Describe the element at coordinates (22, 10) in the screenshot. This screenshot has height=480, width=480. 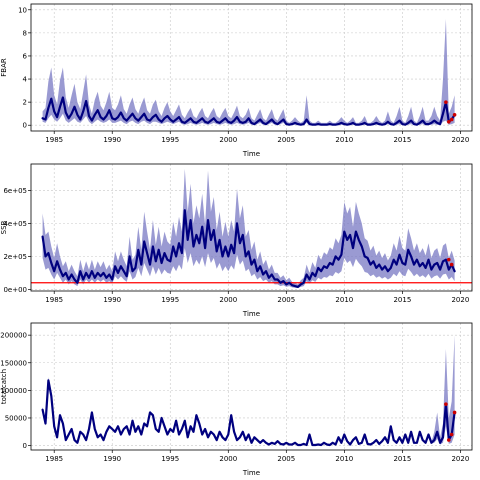
I see `y-tick-label: 10` at that location.